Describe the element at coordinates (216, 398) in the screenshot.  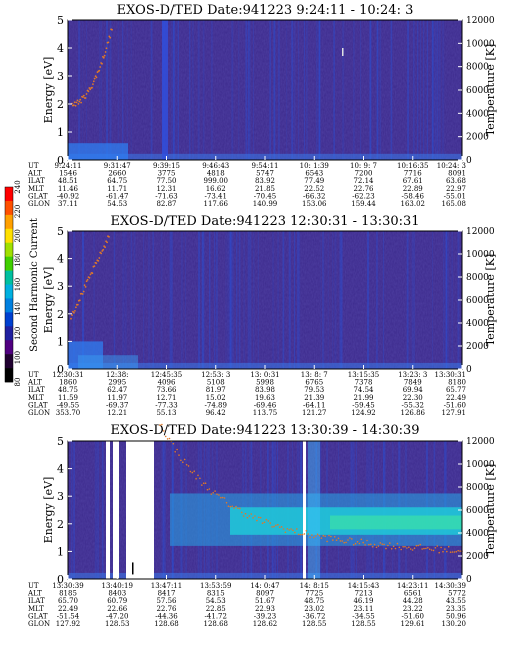
I see `table-cell: 15.02` at that location.